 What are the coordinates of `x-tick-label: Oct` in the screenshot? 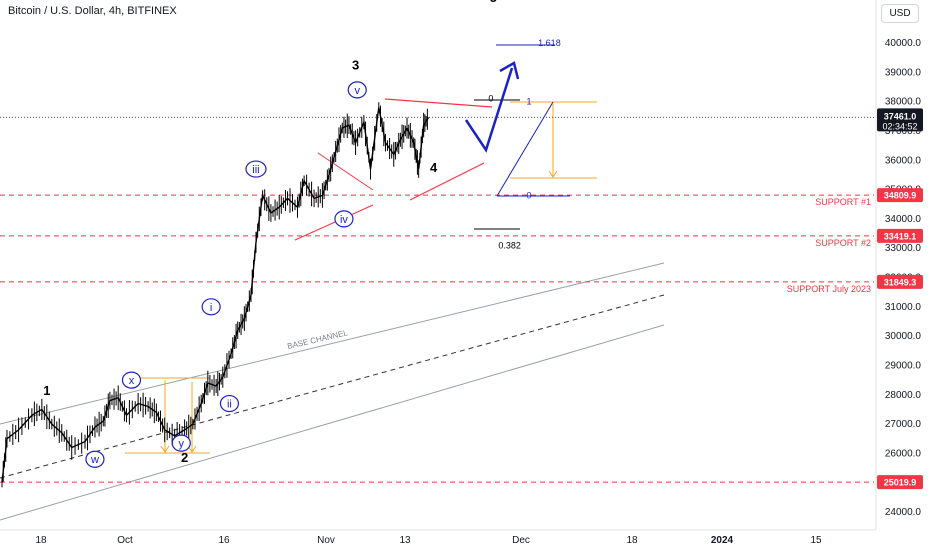 It's located at (125, 540).